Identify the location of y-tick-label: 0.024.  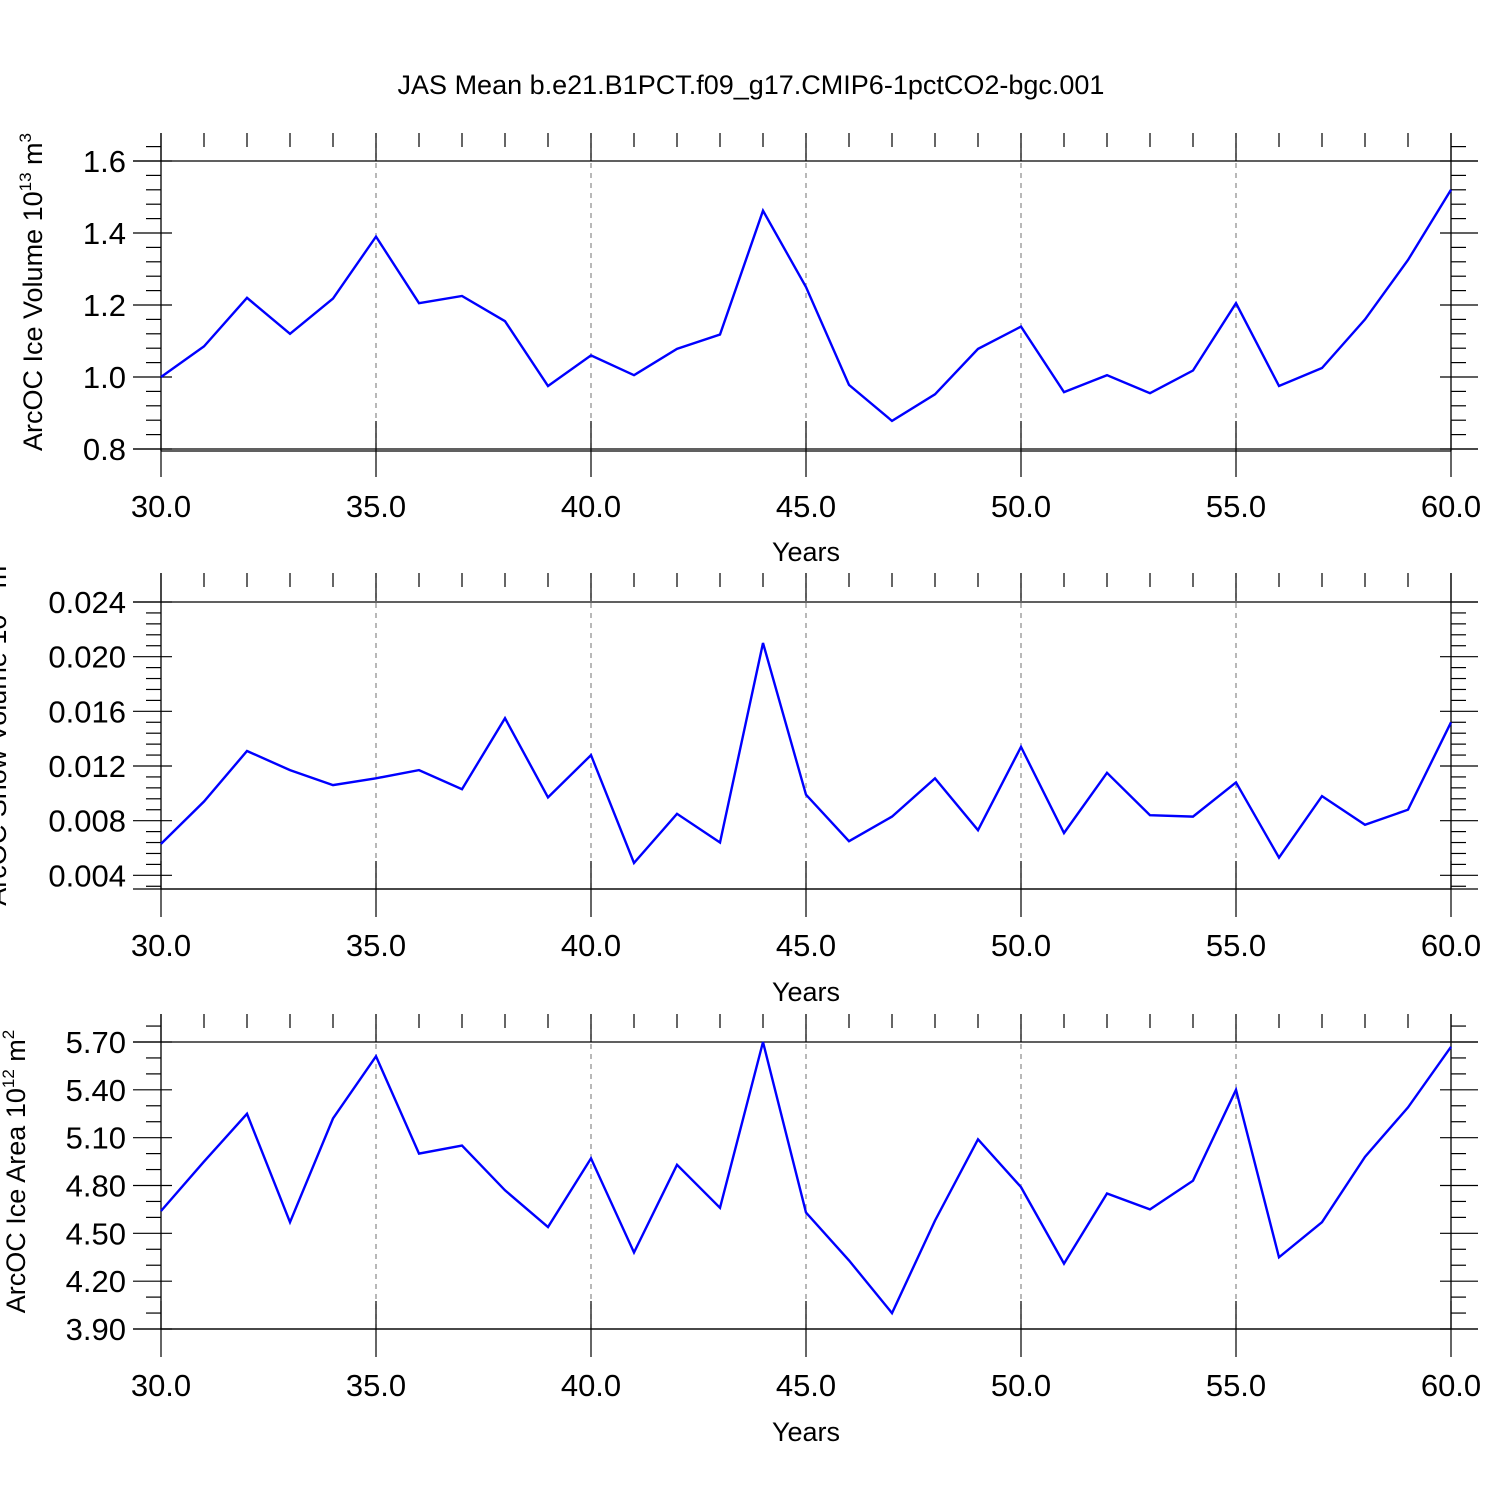
(87, 602).